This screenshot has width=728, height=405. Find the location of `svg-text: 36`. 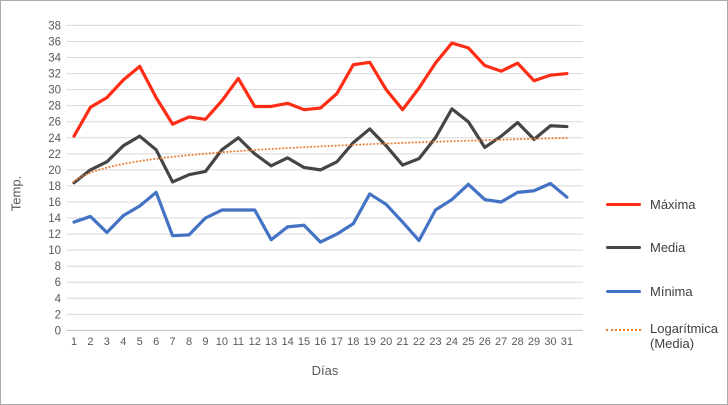

svg-text: 36 is located at coordinates (54, 42).